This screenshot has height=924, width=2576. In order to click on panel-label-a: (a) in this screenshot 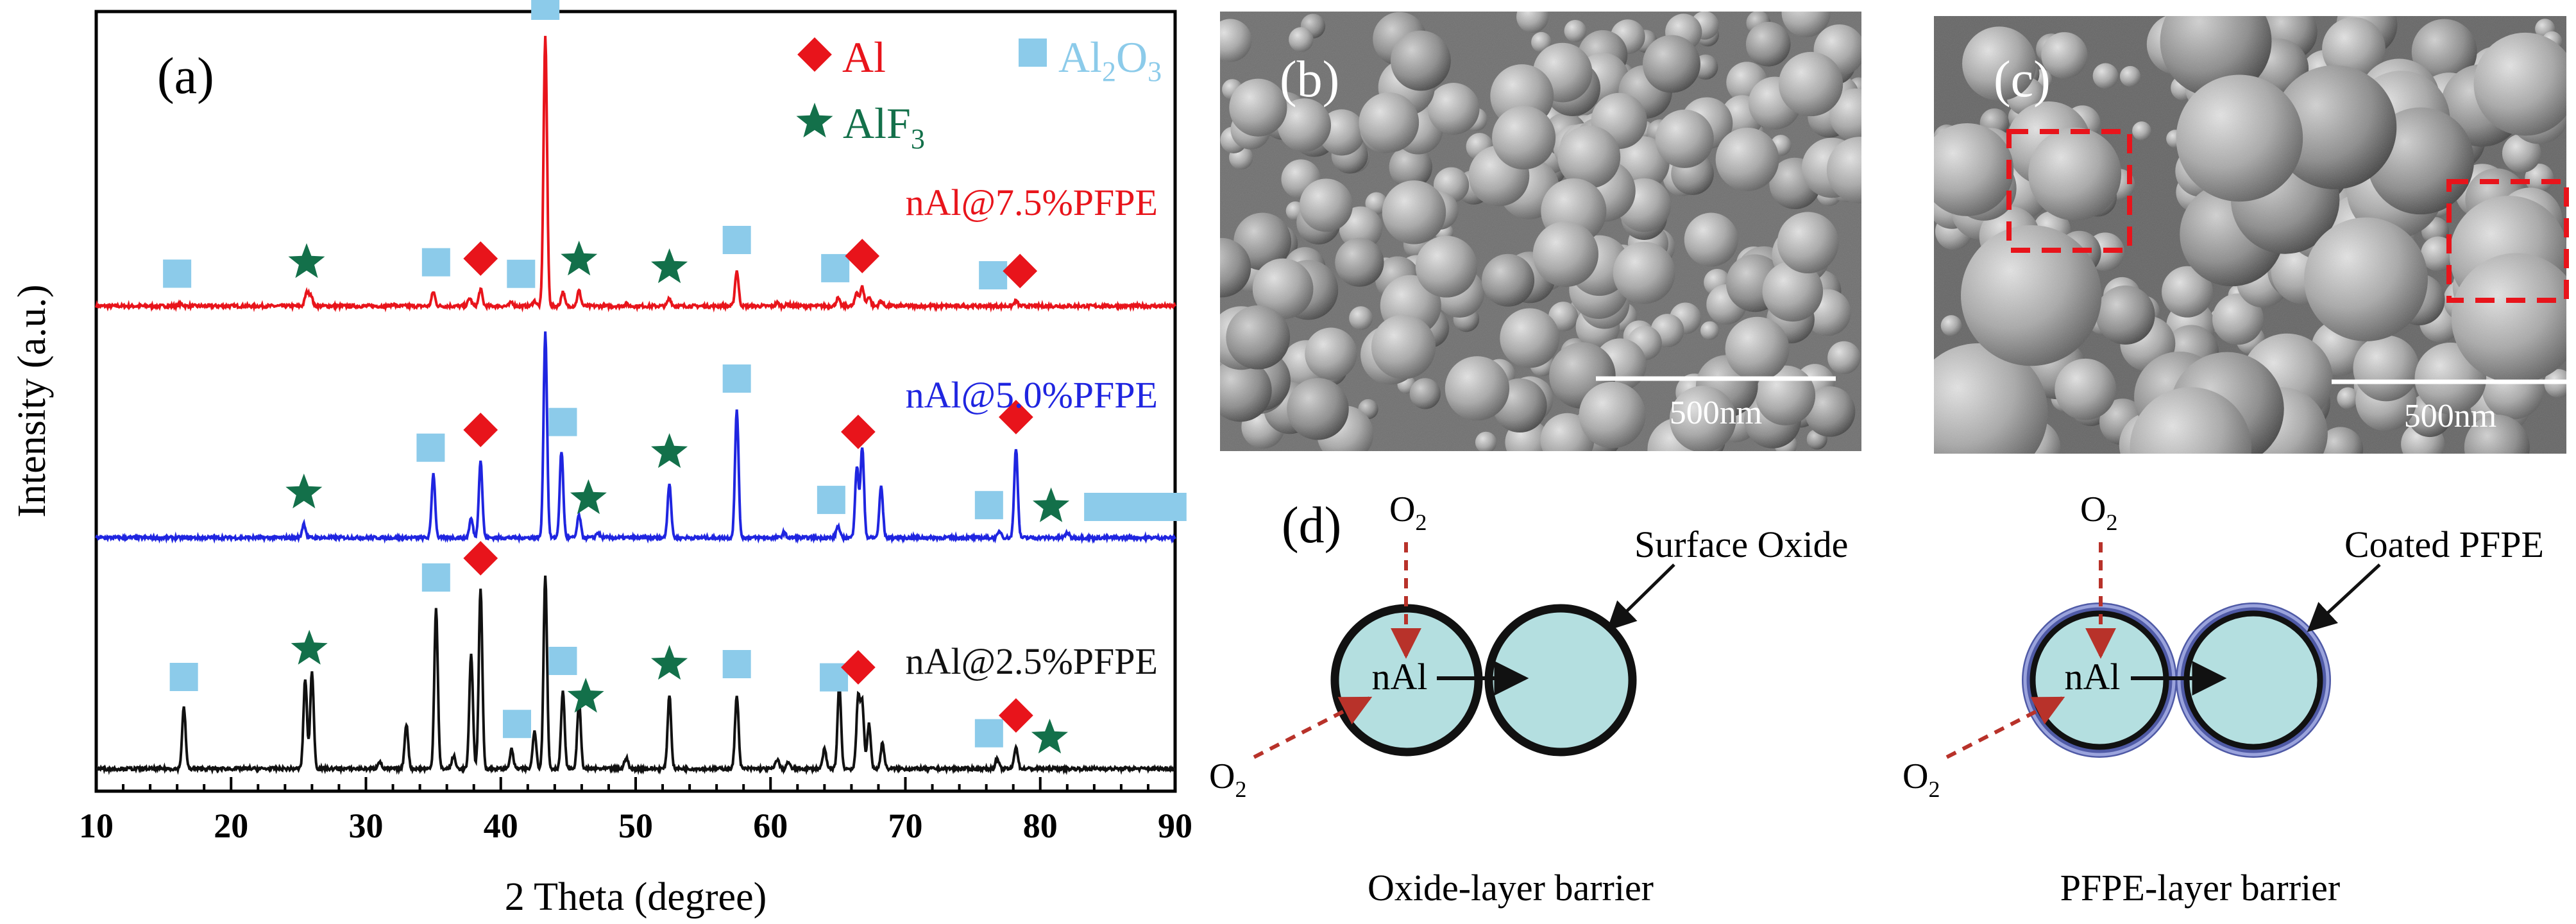, I will do `click(185, 76)`.